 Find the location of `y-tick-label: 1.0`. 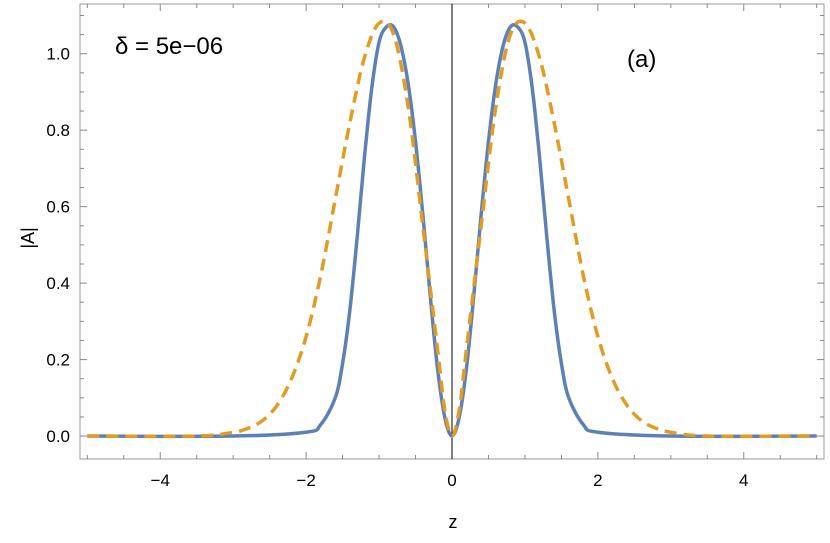

y-tick-label: 1.0 is located at coordinates (58, 54).